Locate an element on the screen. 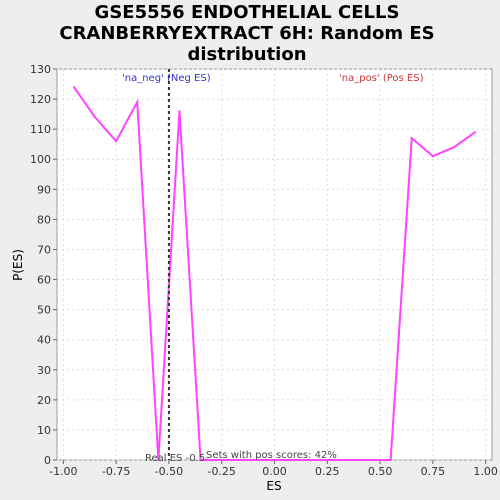  x-tick-label: -1.00 is located at coordinates (63, 471).